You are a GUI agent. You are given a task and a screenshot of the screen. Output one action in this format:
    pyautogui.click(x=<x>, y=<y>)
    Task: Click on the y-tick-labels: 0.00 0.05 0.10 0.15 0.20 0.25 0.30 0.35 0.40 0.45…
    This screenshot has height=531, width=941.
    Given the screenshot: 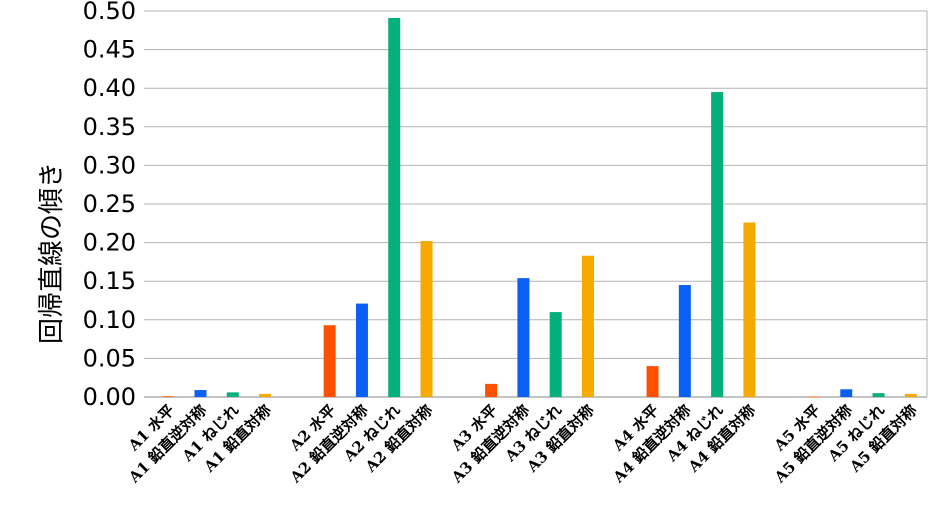 What is the action you would take?
    pyautogui.click(x=109, y=205)
    